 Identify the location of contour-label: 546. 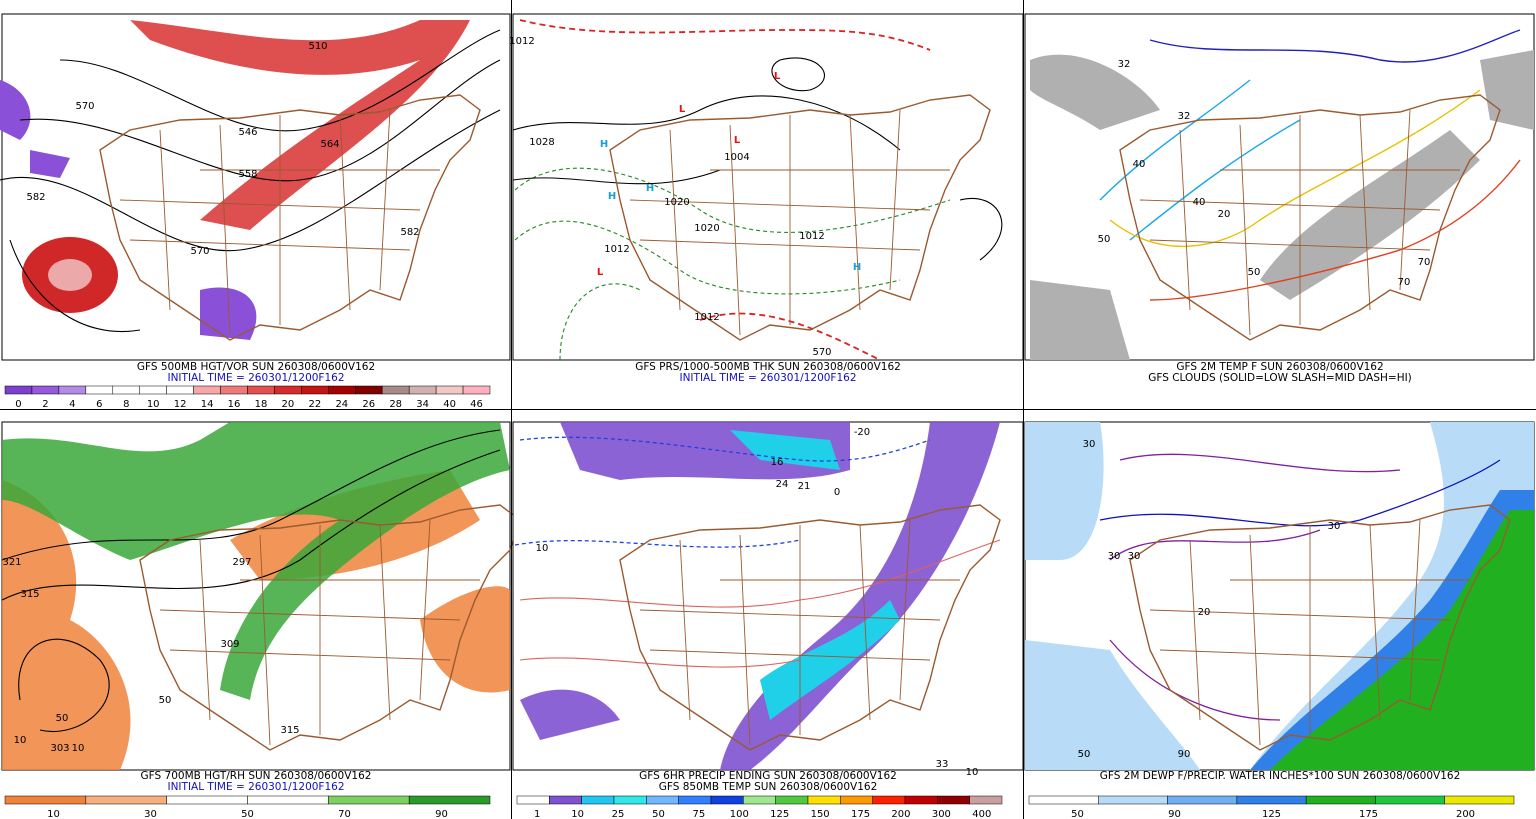
(247, 132).